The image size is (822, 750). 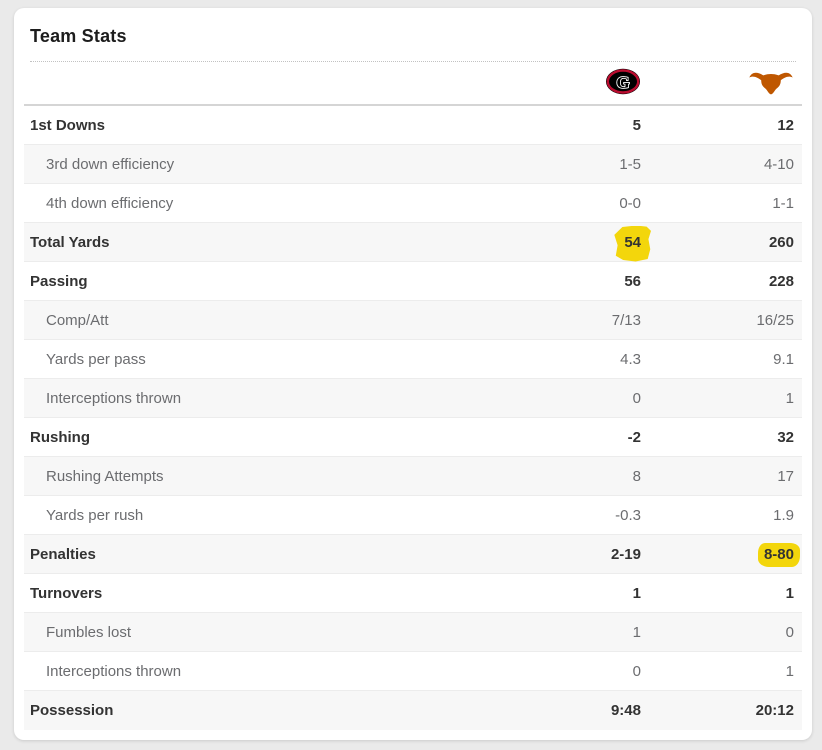 I want to click on stat-value-home-text: 12, so click(x=785, y=125).